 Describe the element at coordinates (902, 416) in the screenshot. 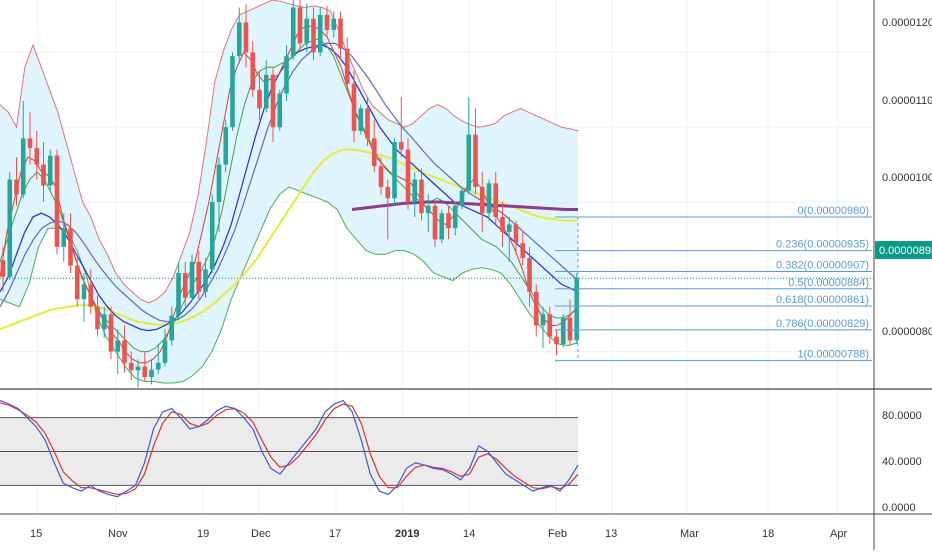

I see `stoch-tick-label: 80.0000` at that location.